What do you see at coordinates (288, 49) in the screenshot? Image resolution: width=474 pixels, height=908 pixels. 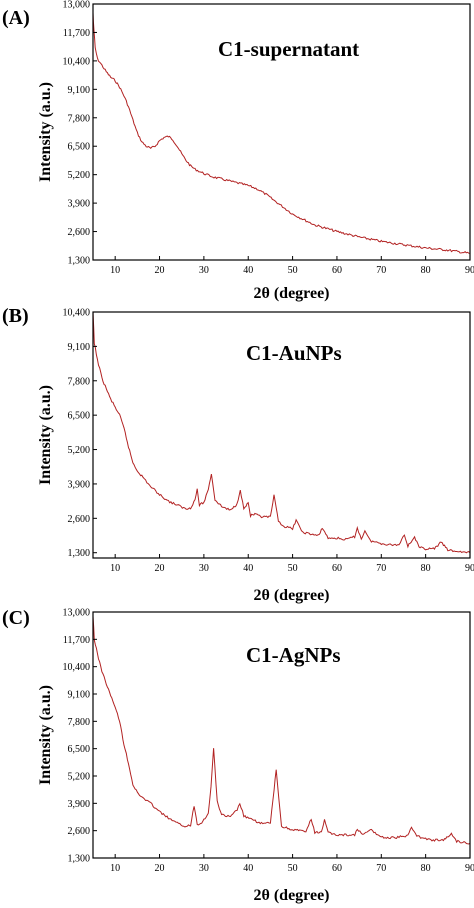 I see `chart-title: C1-supernatant` at bounding box center [288, 49].